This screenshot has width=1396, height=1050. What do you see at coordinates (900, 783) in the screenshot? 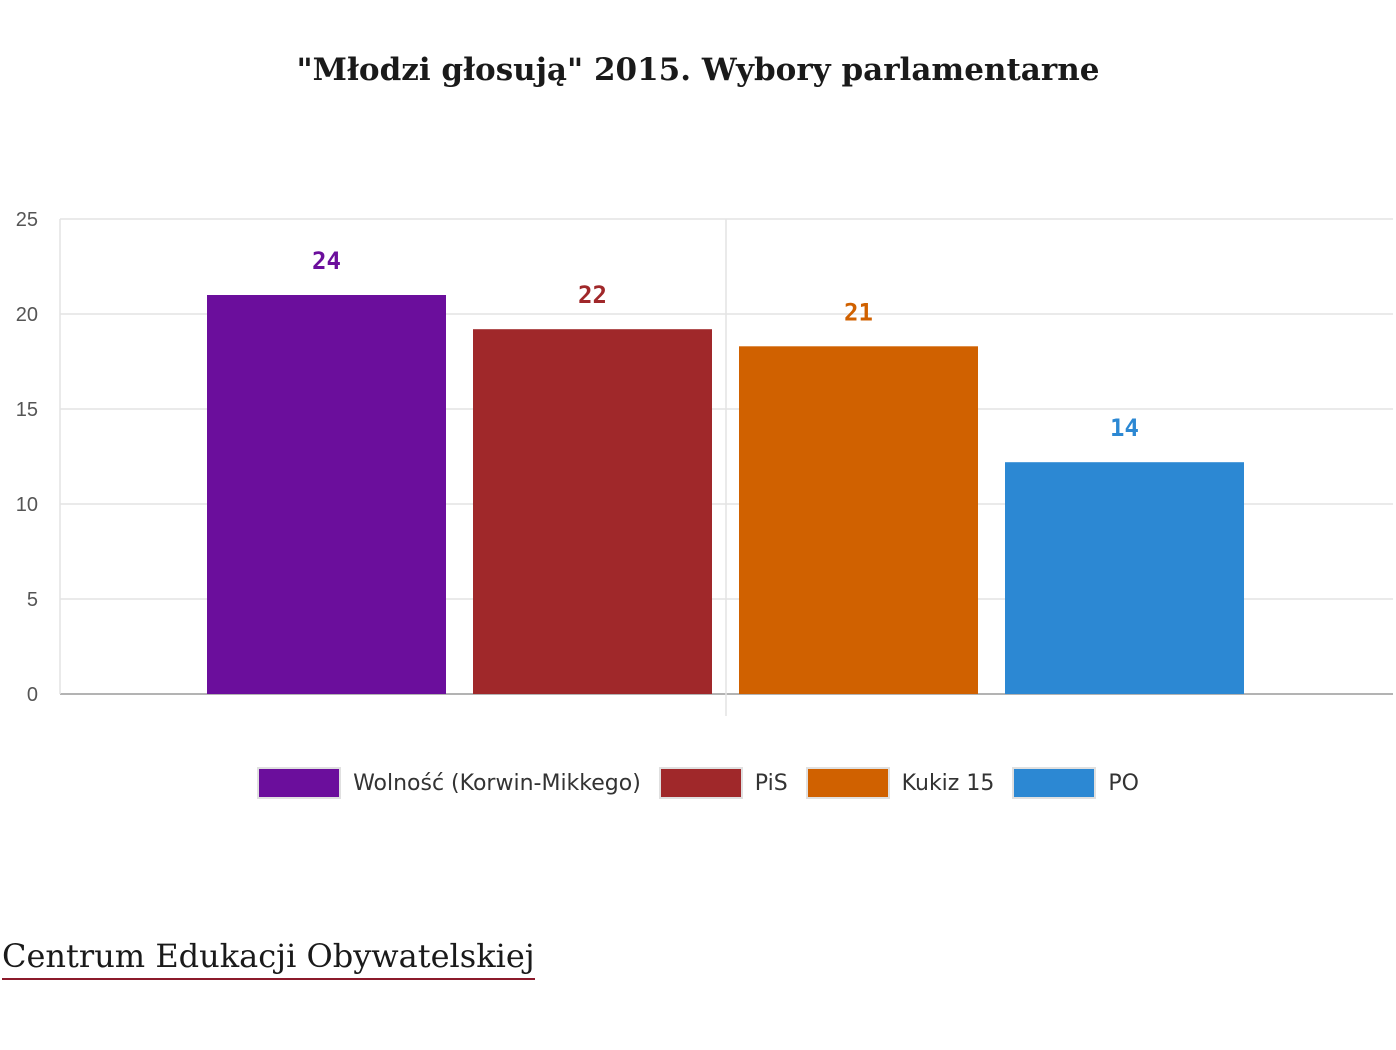
I see `legend-item: Kukiz 15` at bounding box center [900, 783].